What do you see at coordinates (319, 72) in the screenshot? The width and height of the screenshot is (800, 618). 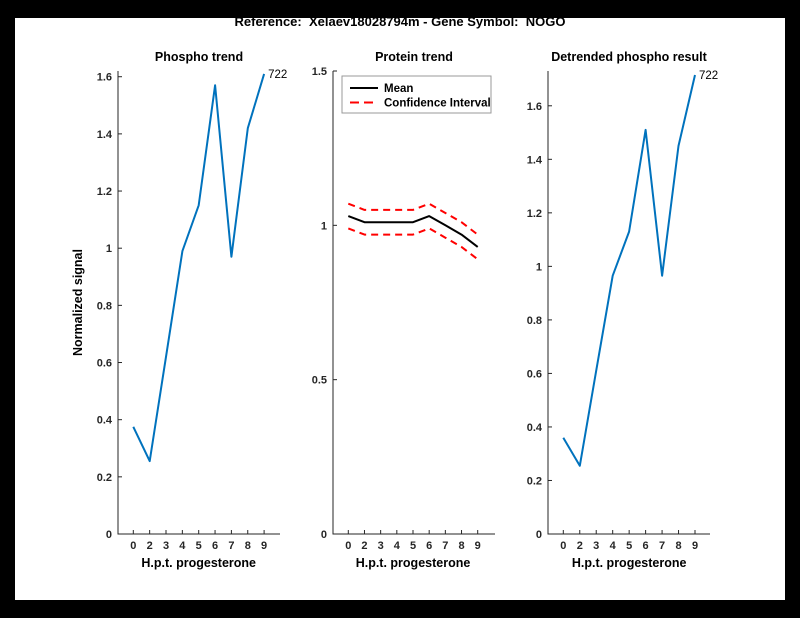 I see `y-tick-label: 1.5` at bounding box center [319, 72].